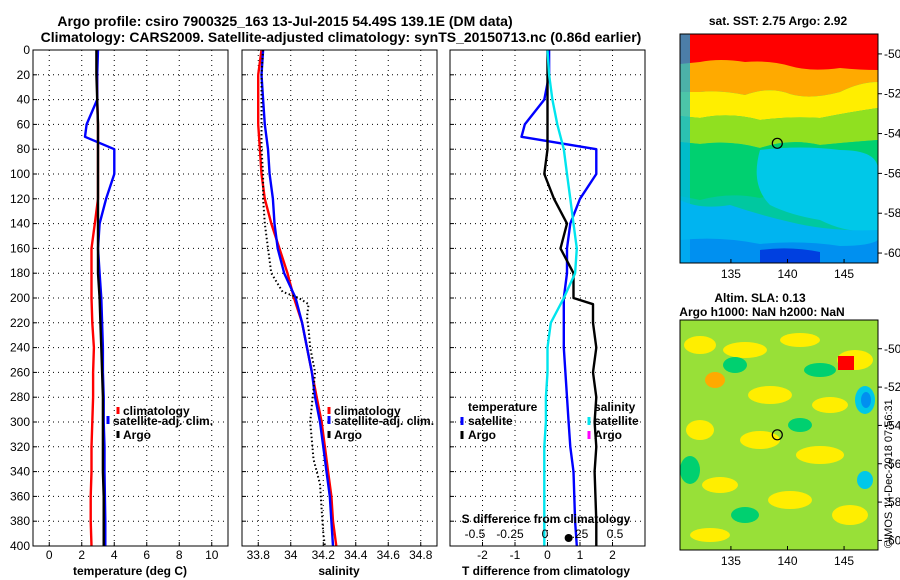  Describe the element at coordinates (810, 164) in the screenshot. I see `sst-map-ticks: 135 140 145 -50 -52 -54 -56 -58 -60` at that location.